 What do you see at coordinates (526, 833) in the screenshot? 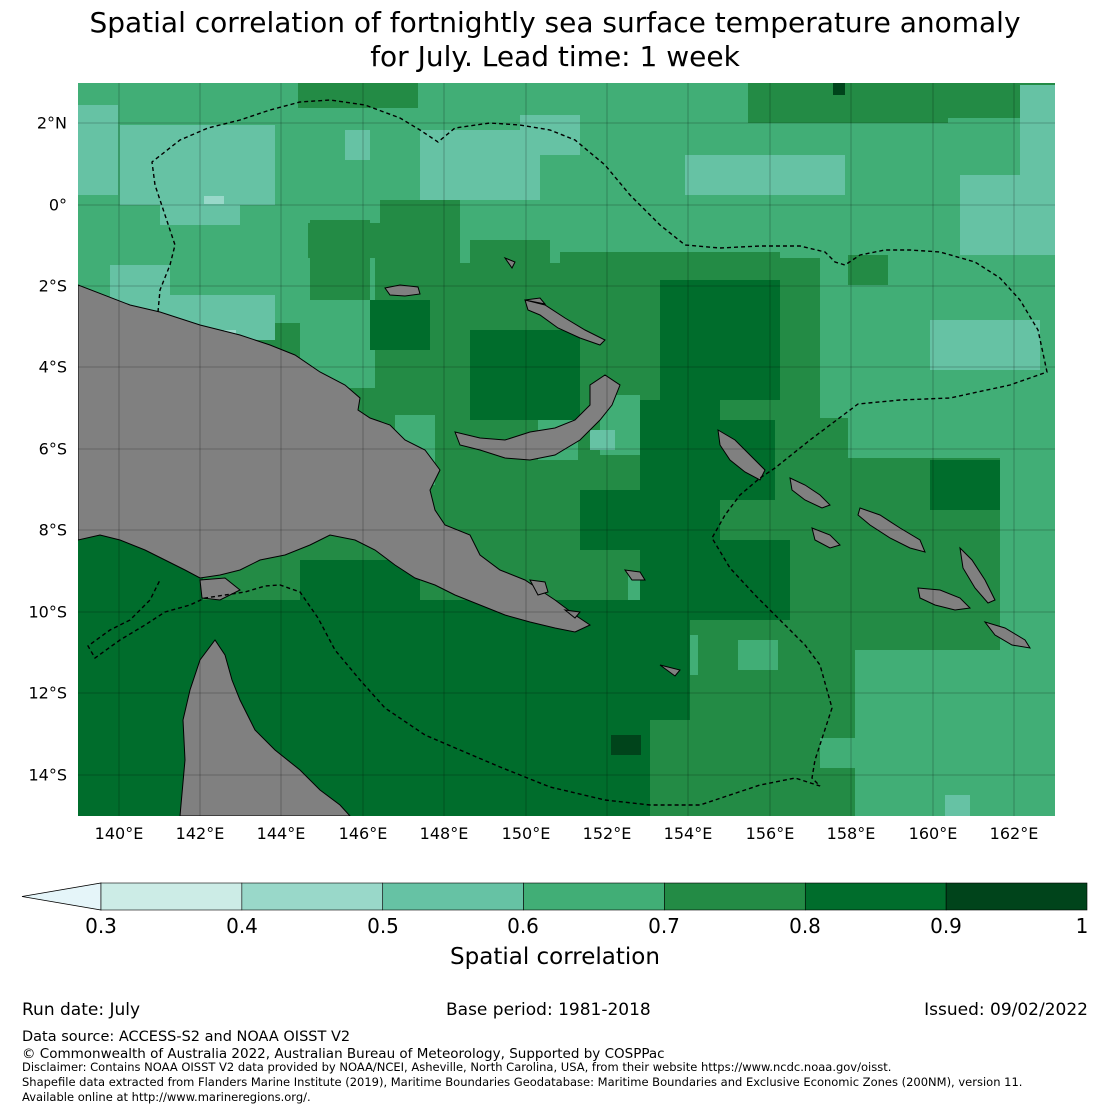
I see `lon-label-150e: 150°E` at bounding box center [526, 833].